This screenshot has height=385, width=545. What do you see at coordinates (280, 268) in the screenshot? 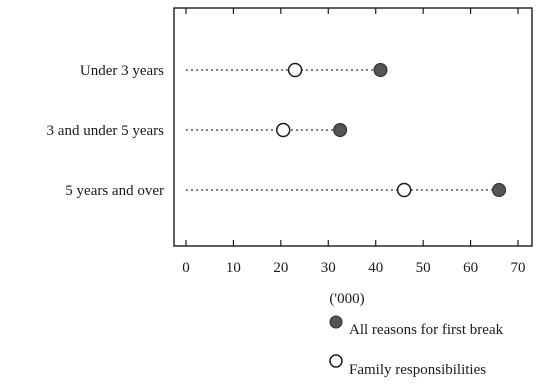
I see `x-tick-label: 20` at bounding box center [280, 268].